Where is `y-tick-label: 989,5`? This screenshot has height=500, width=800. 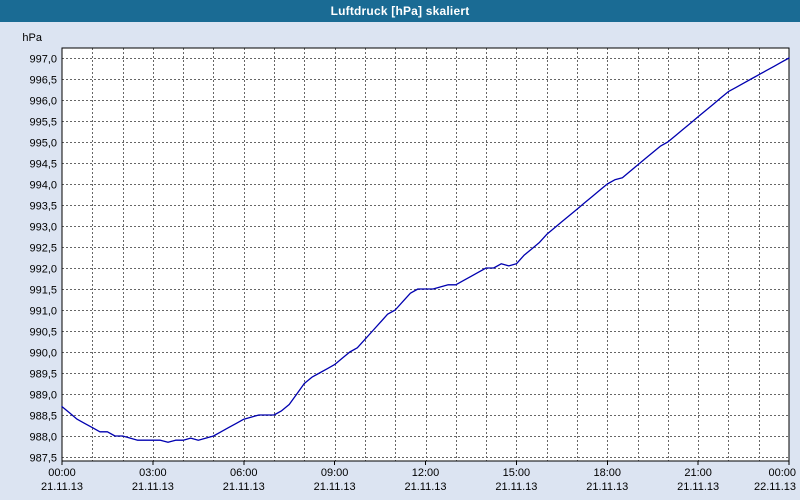
y-tick-label: 989,5 is located at coordinates (43, 375).